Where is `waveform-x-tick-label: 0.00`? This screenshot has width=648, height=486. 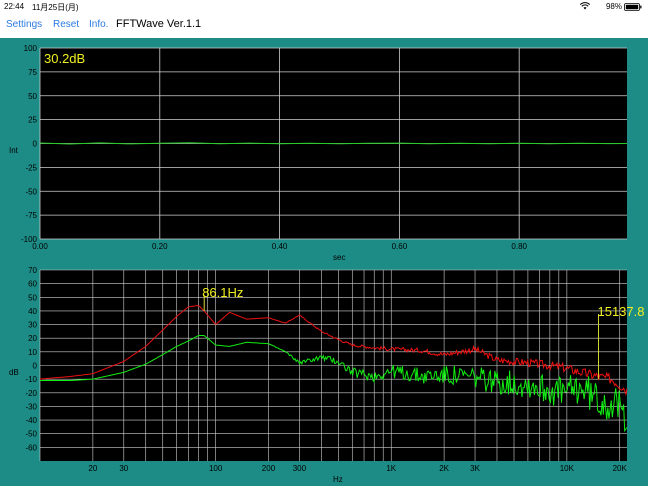 waveform-x-tick-label: 0.00 is located at coordinates (40, 246).